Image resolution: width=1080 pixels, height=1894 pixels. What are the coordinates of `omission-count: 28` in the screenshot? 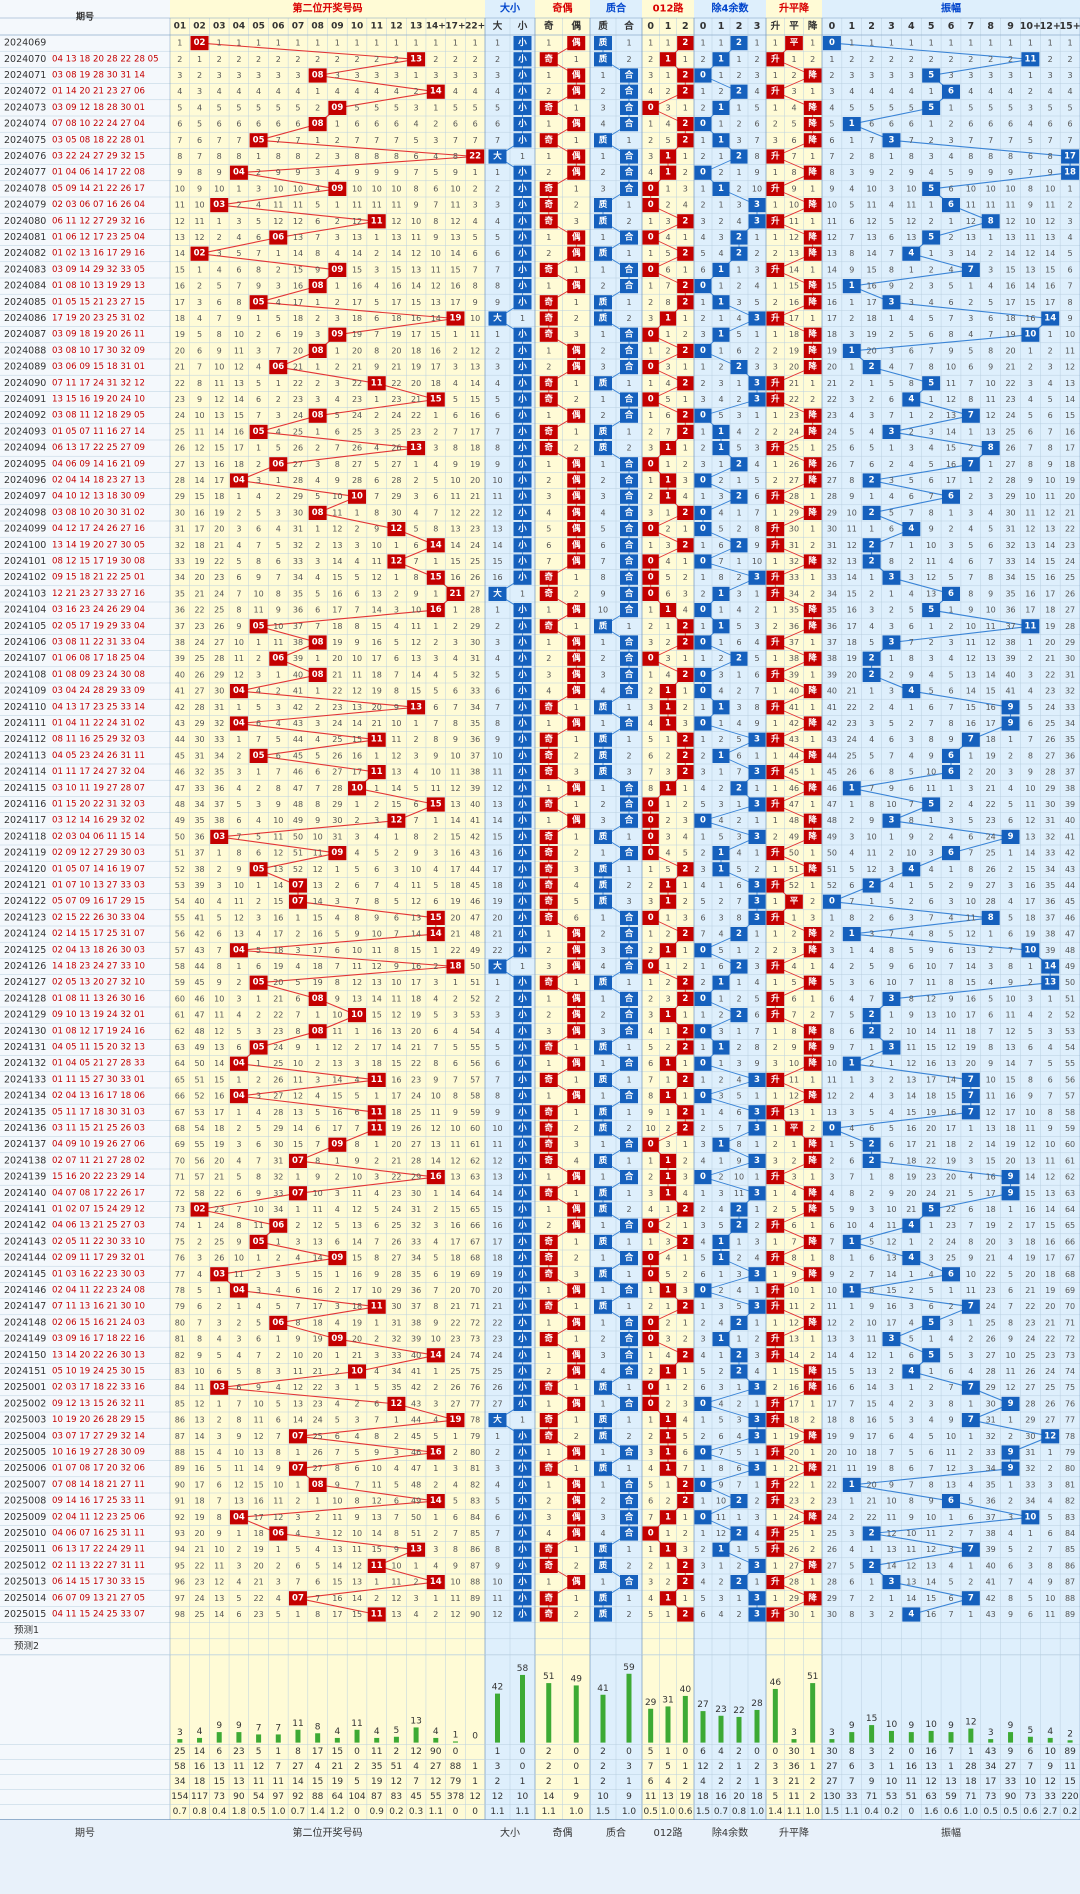 It's located at (219, 658).